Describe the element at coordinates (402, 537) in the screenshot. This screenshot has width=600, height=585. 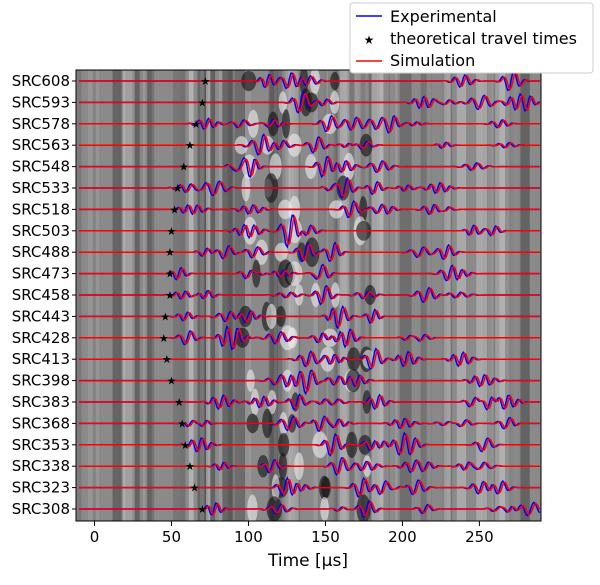
I see `x-tick-label: 200` at that location.